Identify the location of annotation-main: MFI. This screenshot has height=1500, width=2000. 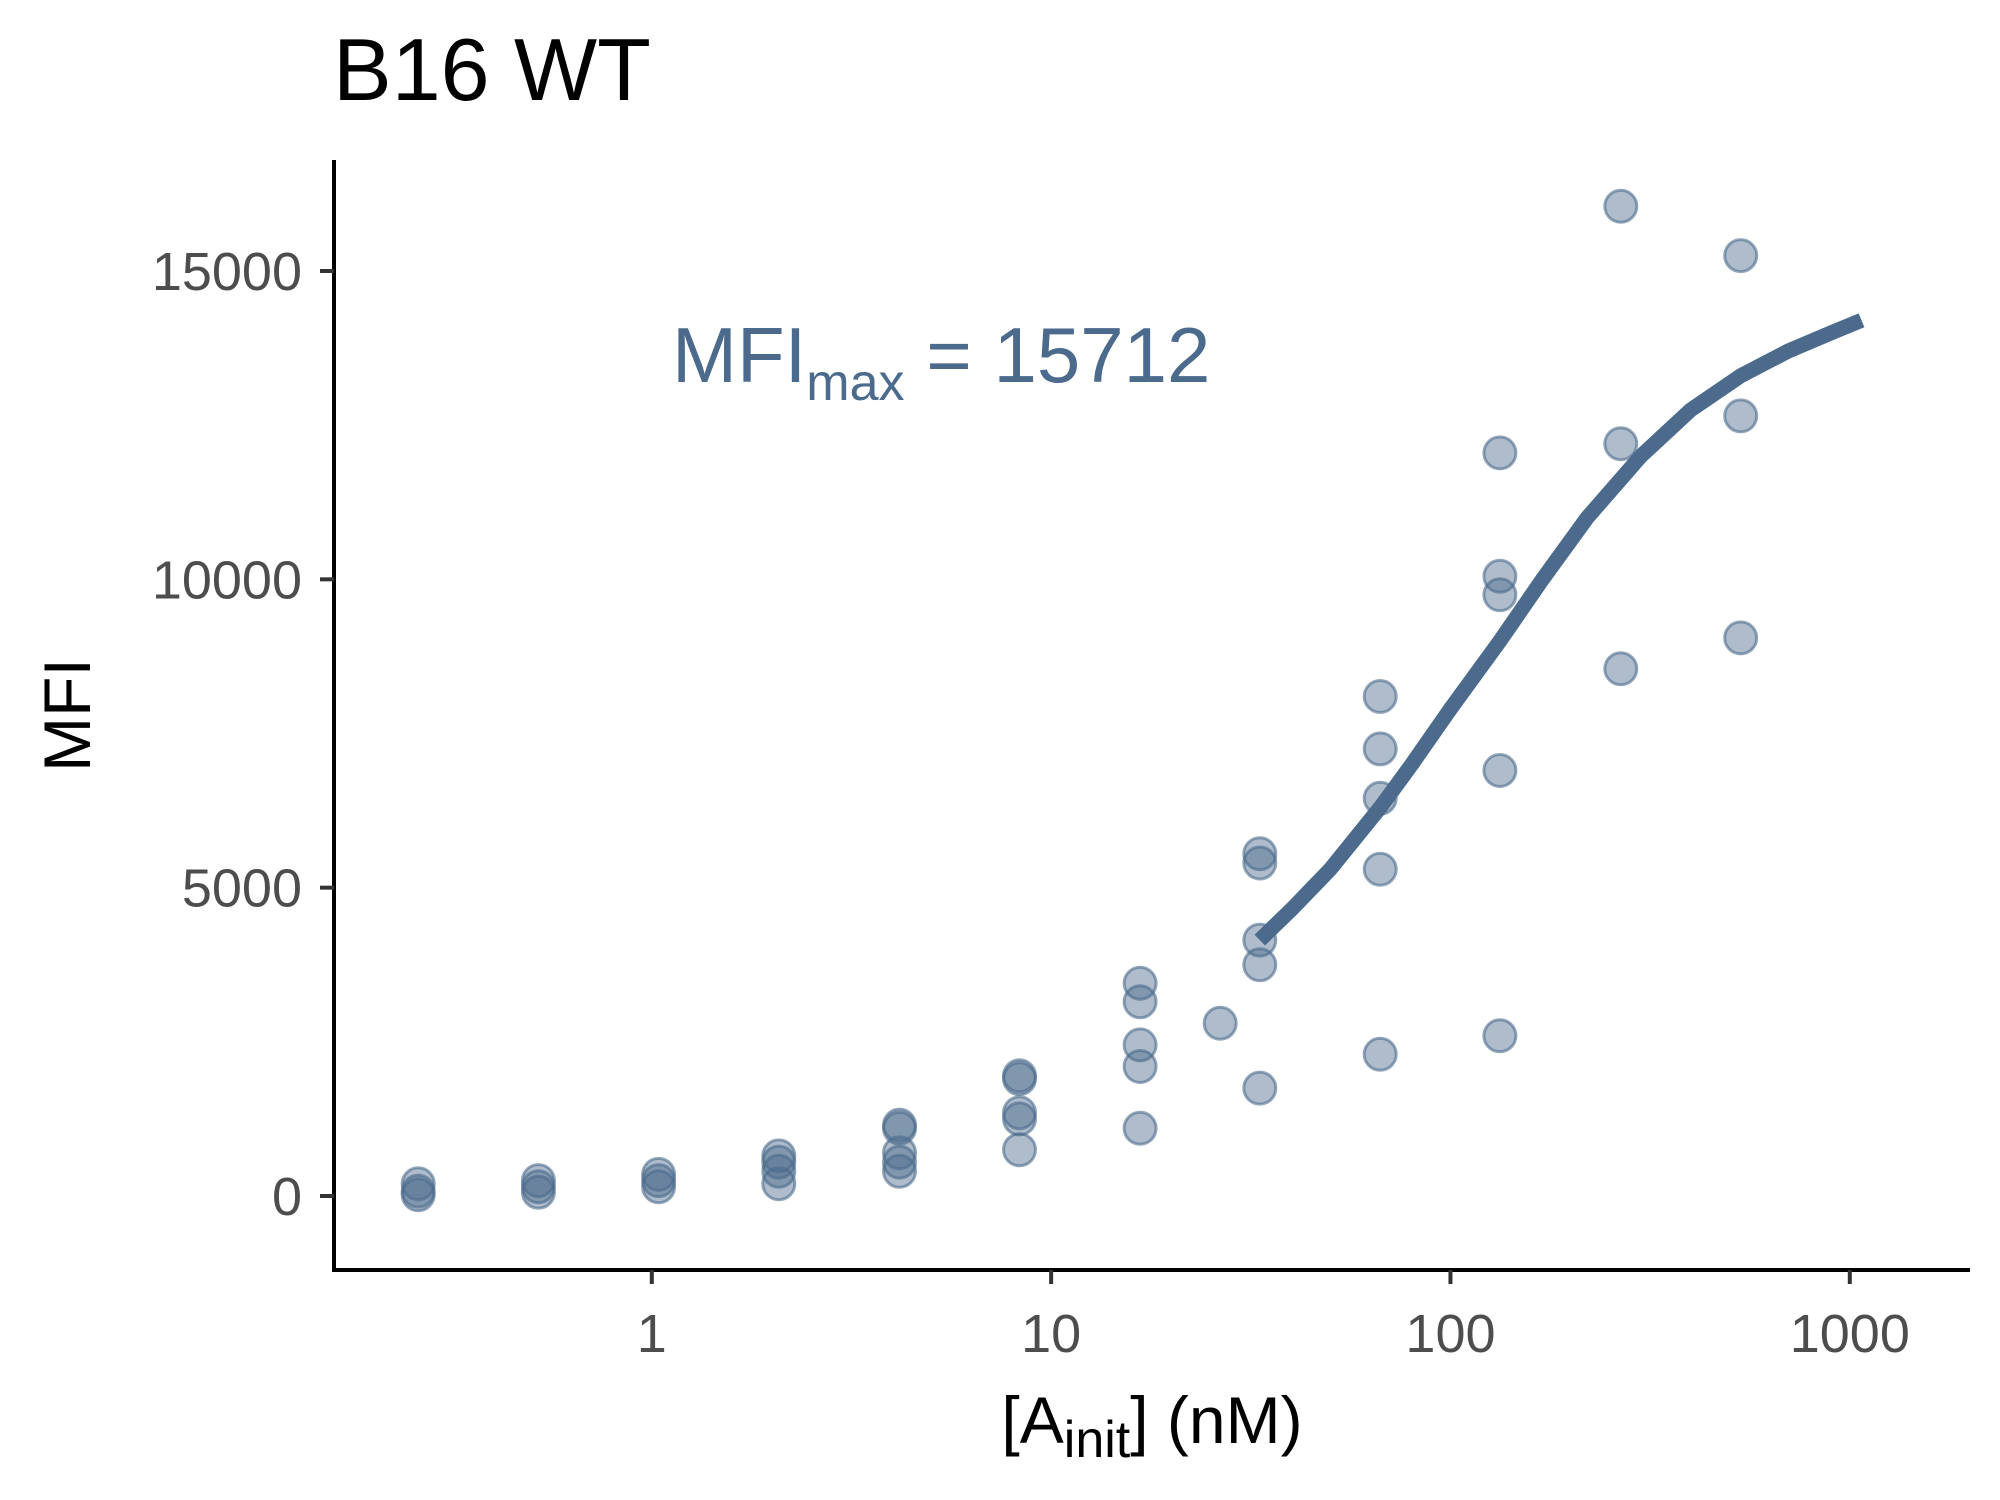
(739, 355).